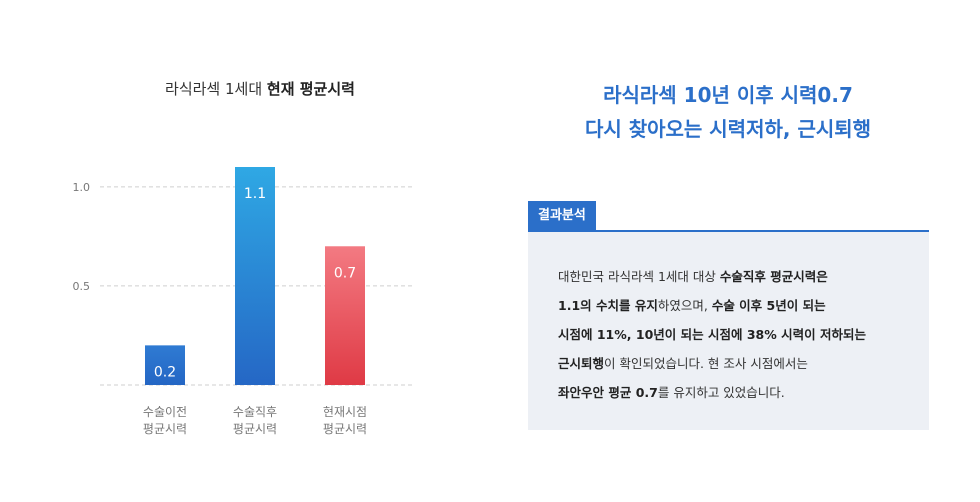 This screenshot has width=980, height=502. Describe the element at coordinates (684, 305) in the screenshot. I see `analysis-text-segment: 하였으며,` at that location.